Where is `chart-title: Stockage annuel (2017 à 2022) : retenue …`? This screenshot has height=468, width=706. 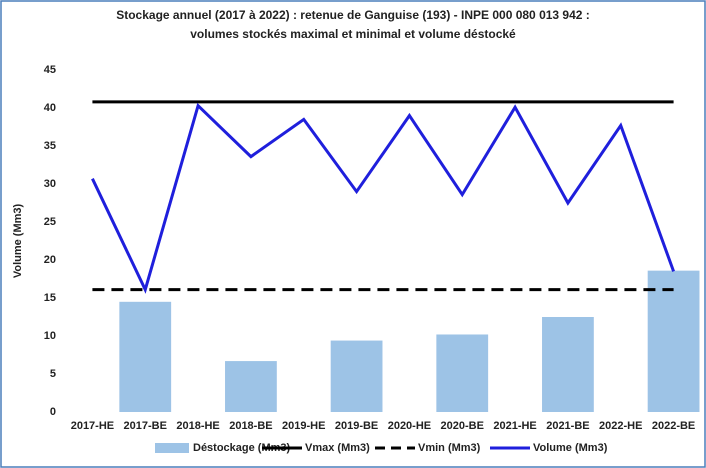
chart-title: Stockage annuel (2017 à 2022) : retenue … is located at coordinates (353, 15).